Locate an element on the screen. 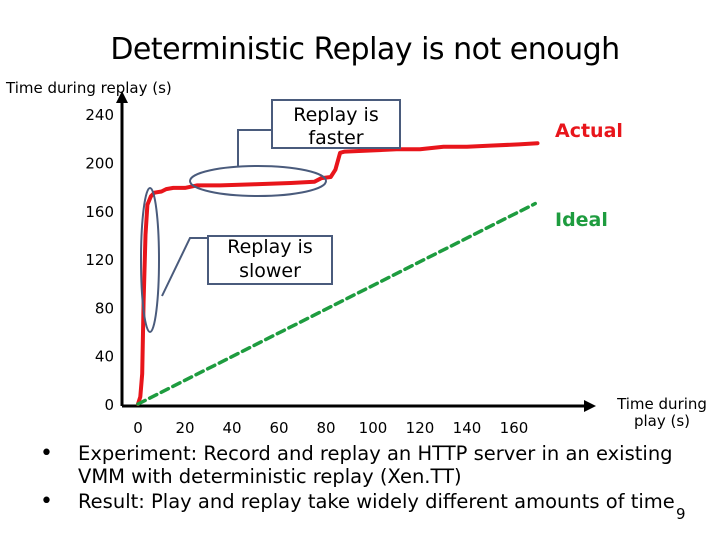  callout-box-faster is located at coordinates (336, 124).